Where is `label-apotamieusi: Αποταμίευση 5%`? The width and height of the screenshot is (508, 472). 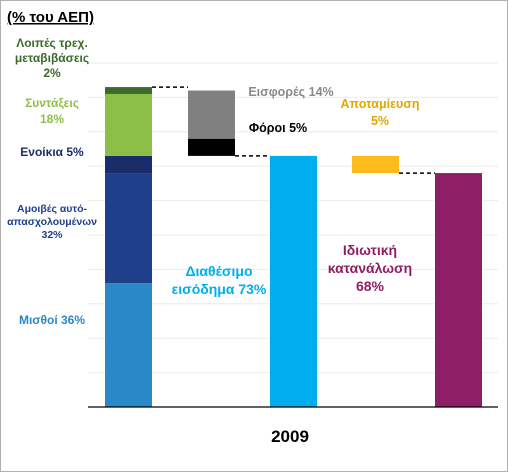
label-apotamieusi: Αποταμίευση 5% is located at coordinates (380, 112).